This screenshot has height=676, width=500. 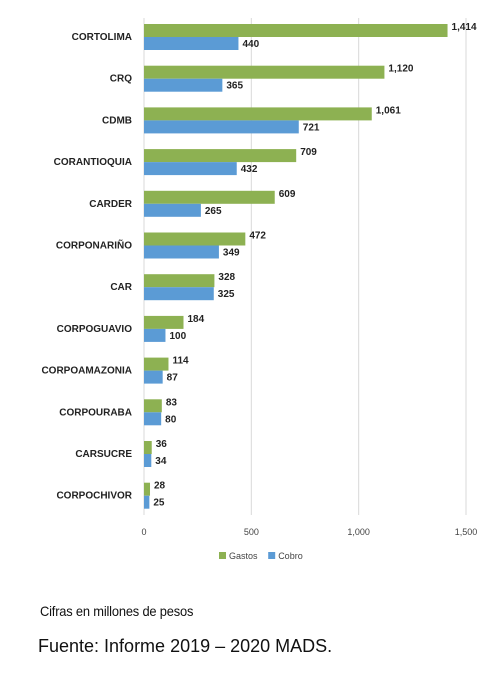 I want to click on units-note: Cifras en millones de pesos, so click(x=117, y=611).